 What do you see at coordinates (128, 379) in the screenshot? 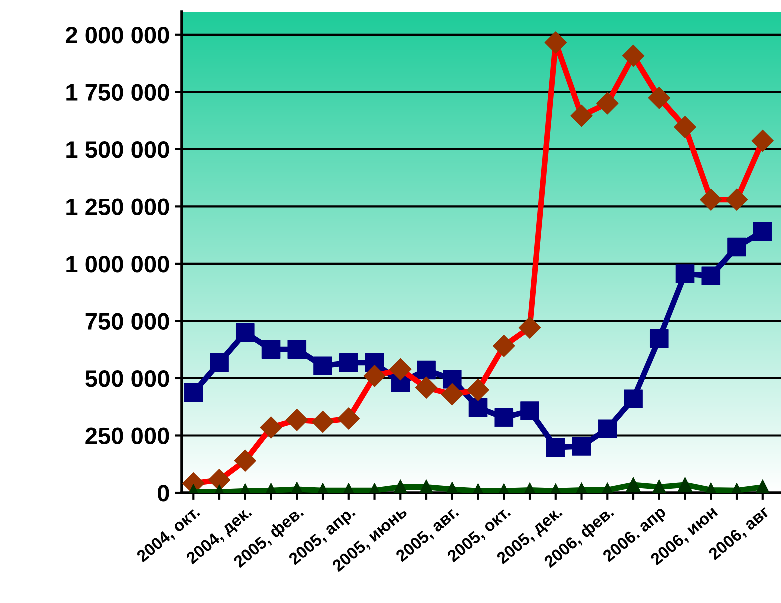
I see `y-tick-label: 500 000` at bounding box center [128, 379].